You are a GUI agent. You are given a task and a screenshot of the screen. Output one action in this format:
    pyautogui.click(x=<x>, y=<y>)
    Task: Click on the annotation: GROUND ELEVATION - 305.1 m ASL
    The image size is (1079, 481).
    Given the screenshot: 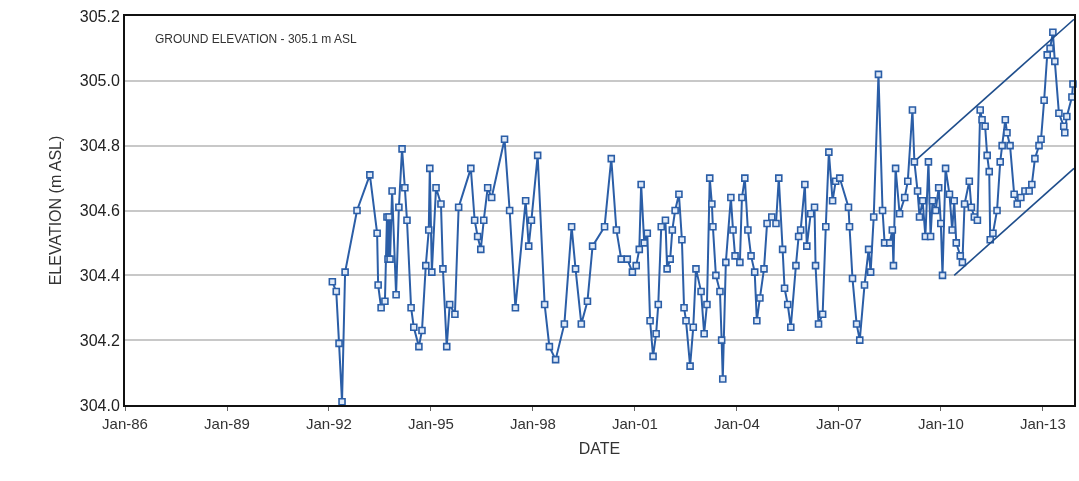 What is the action you would take?
    pyautogui.click(x=256, y=39)
    